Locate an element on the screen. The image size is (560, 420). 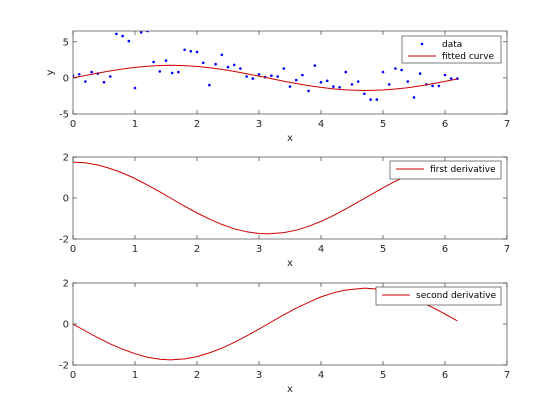
y-axis-label: y is located at coordinates (50, 72).